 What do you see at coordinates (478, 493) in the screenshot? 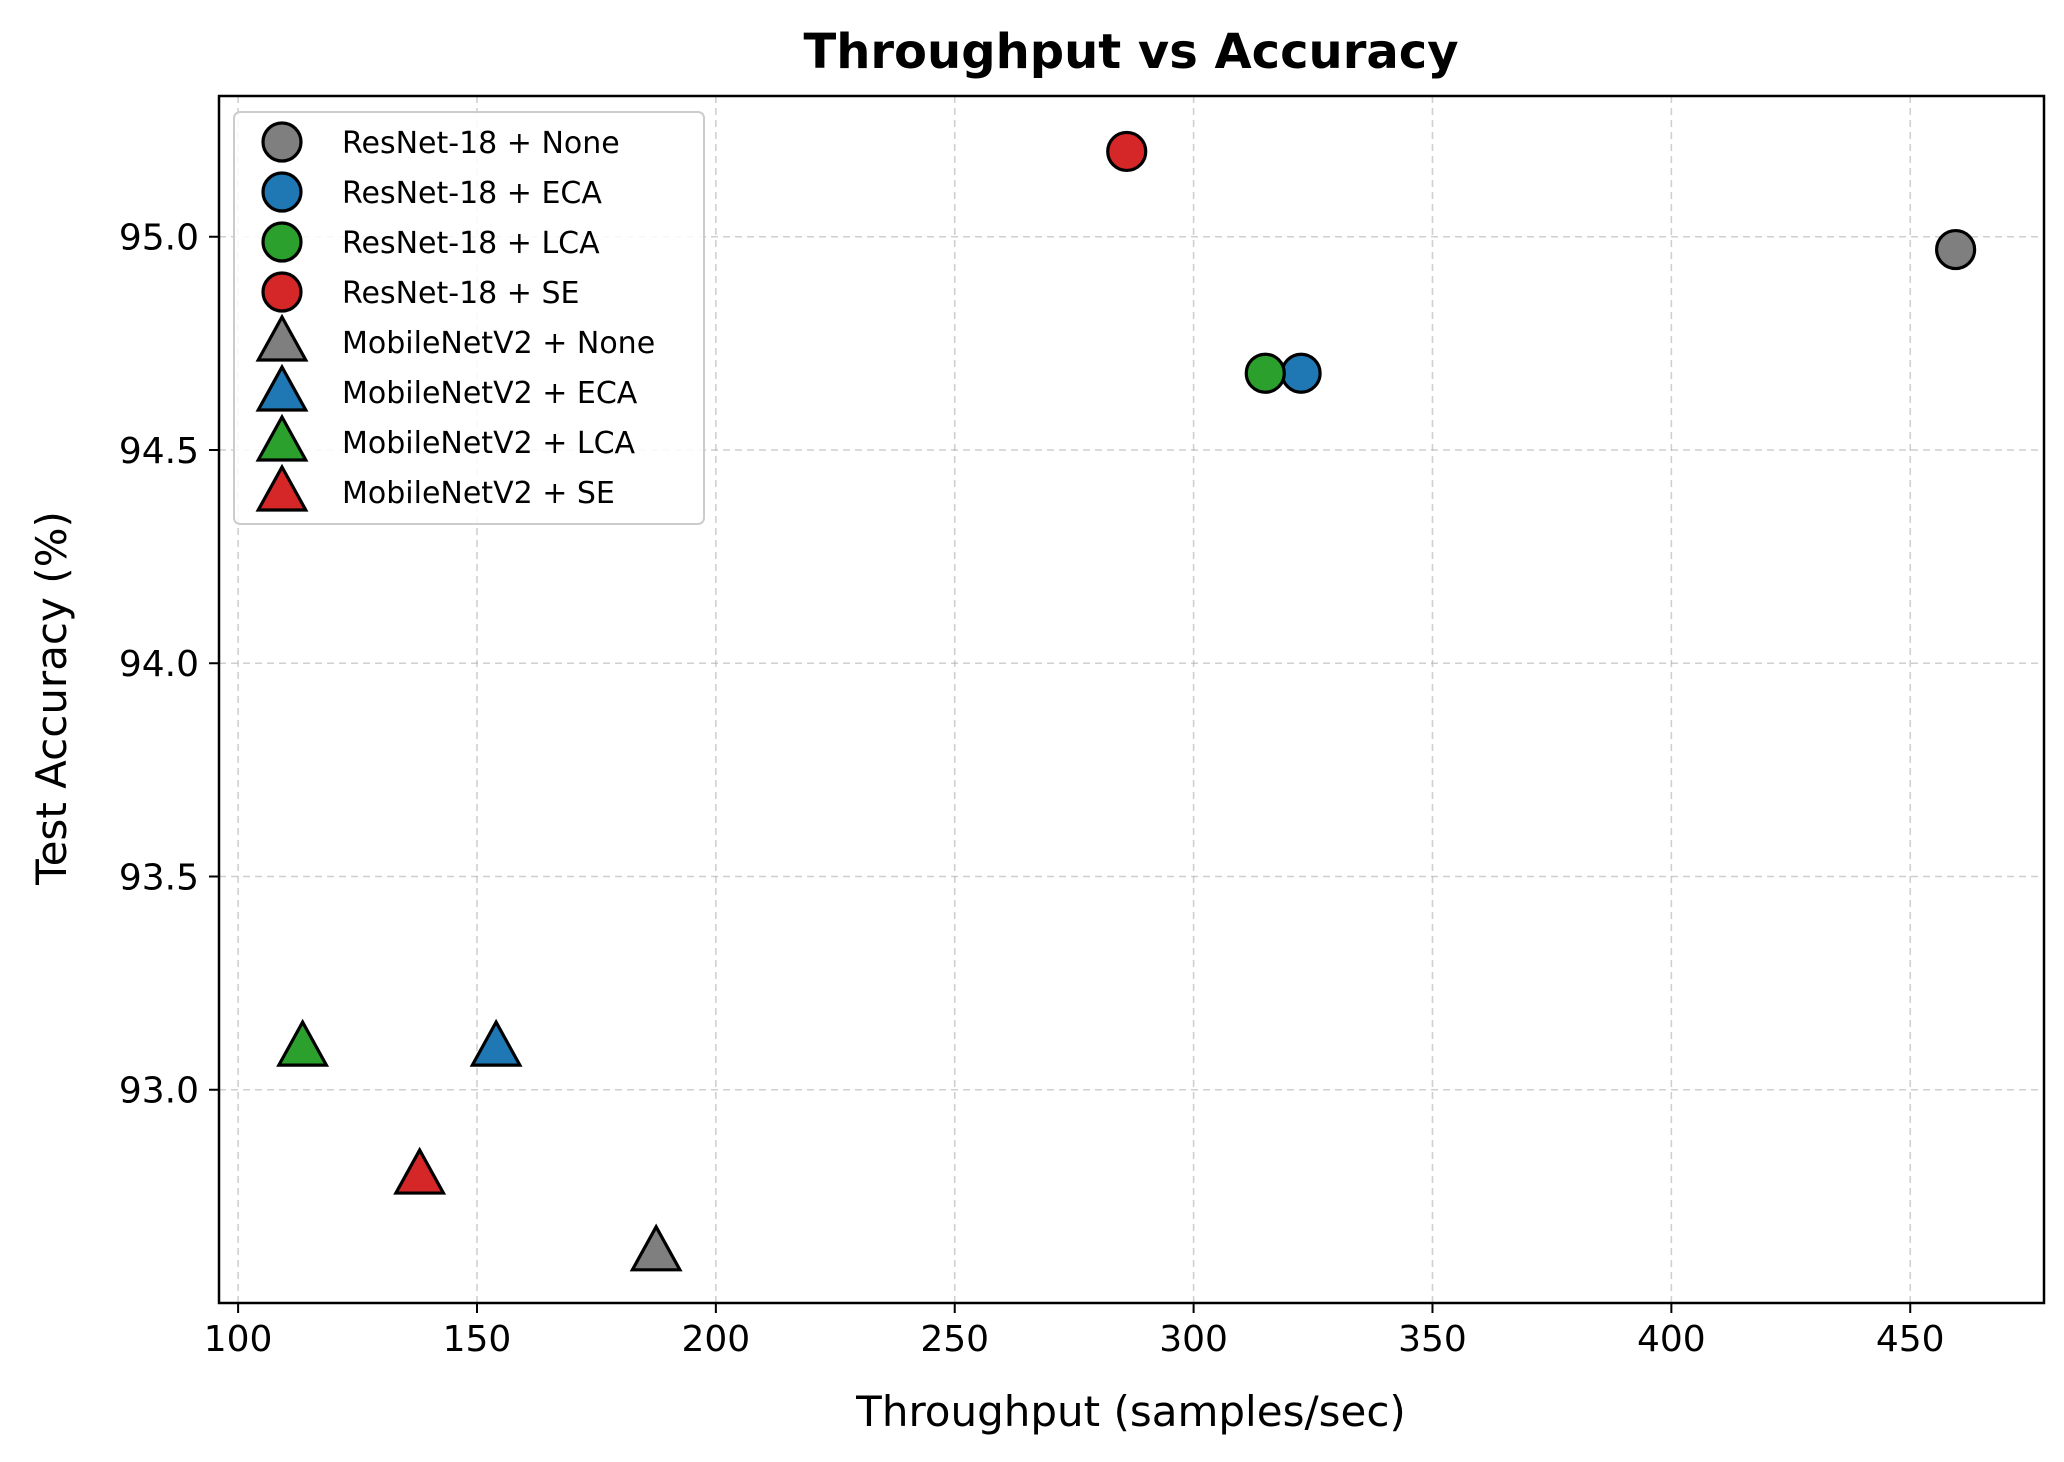
I see `legend-entry-label: MobileNetV2 + SE` at bounding box center [478, 493].